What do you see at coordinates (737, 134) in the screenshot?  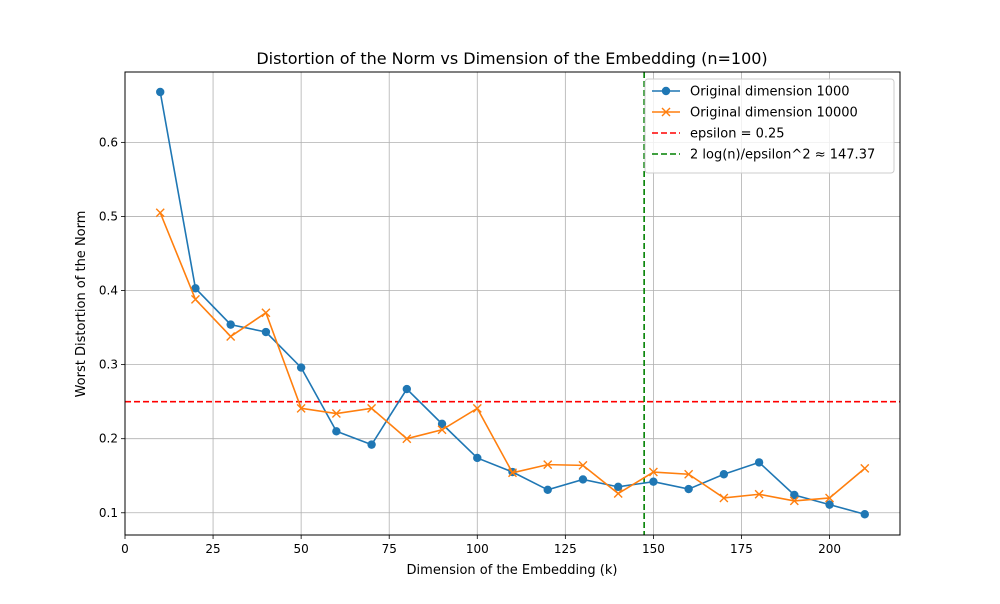 I see `legend-label: epsilon = 0.25` at bounding box center [737, 134].